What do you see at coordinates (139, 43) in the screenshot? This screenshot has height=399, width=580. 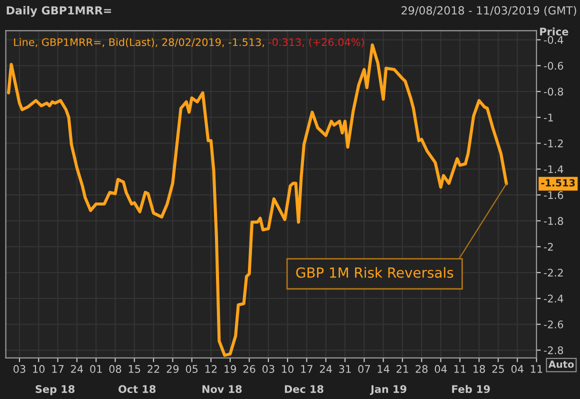 I see `series-label: Line, GBP1MRR=, Bid(Last), 28/02/2019, -1.513,` at bounding box center [139, 43].